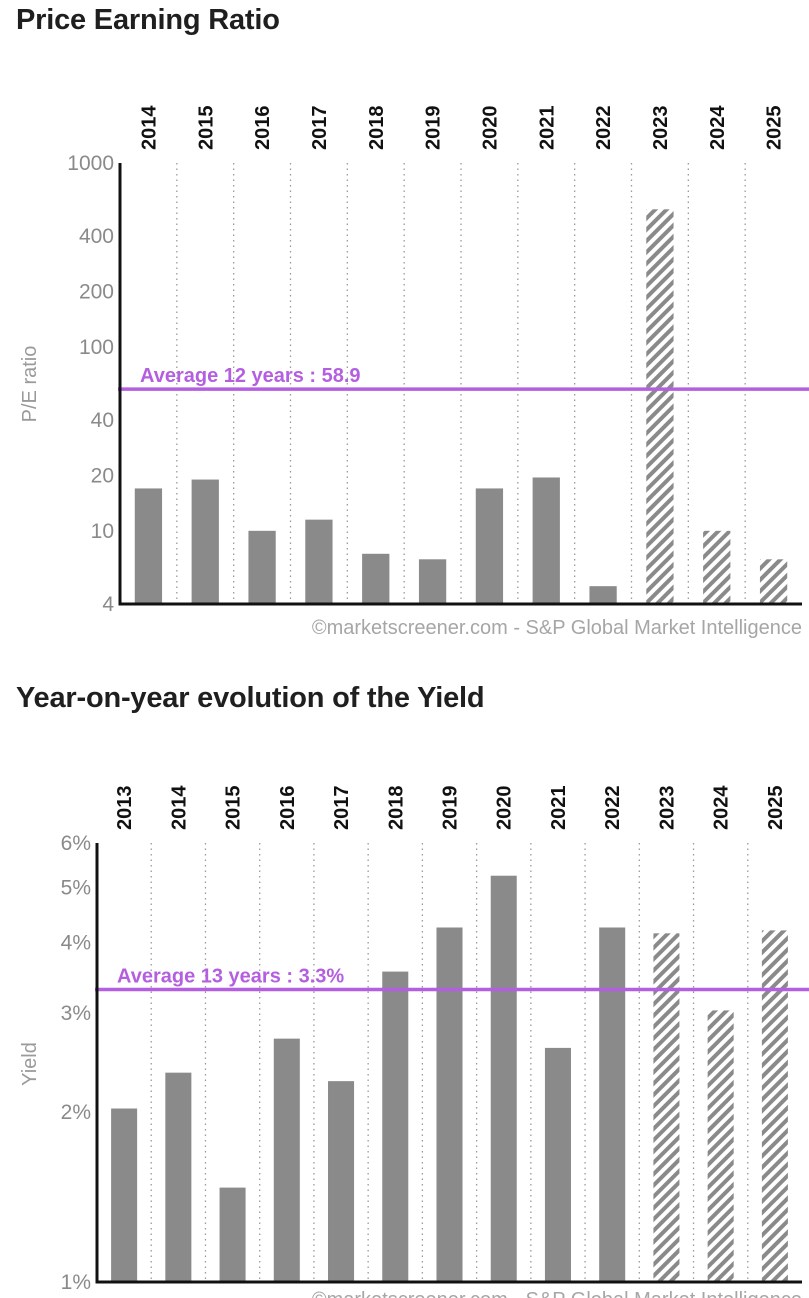 This screenshot has width=809, height=1298. What do you see at coordinates (660, 407) in the screenshot?
I see `pe-bar-2023-estimate` at bounding box center [660, 407].